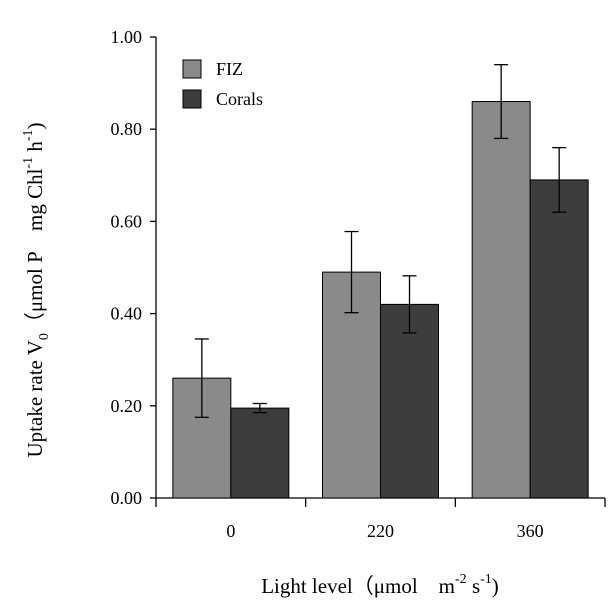 The height and width of the screenshot is (610, 616). What do you see at coordinates (239, 99) in the screenshot?
I see `legend-label-corals: Corals` at bounding box center [239, 99].